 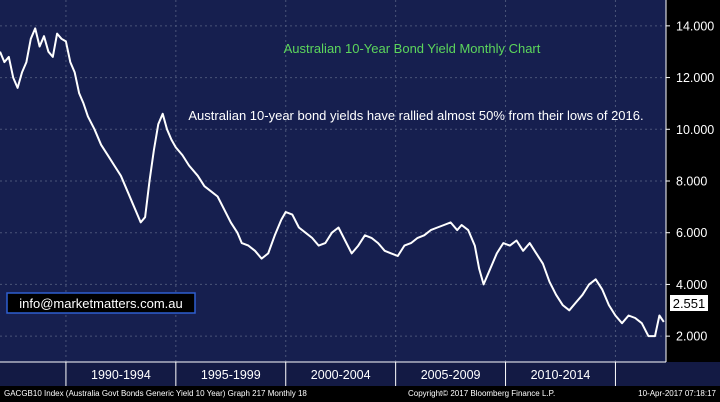 I want to click on last-value-badge: 2.551, so click(x=689, y=303).